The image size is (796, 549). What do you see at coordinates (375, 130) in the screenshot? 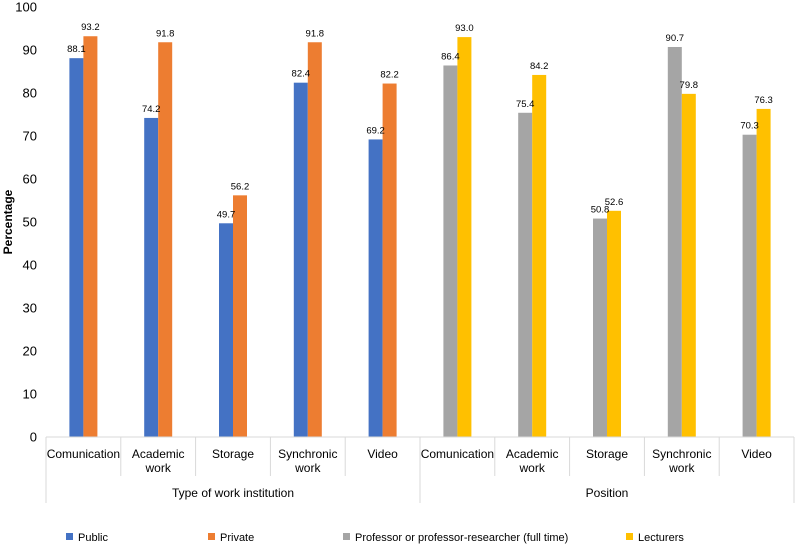
I see `data-label: 69.2` at bounding box center [375, 130].